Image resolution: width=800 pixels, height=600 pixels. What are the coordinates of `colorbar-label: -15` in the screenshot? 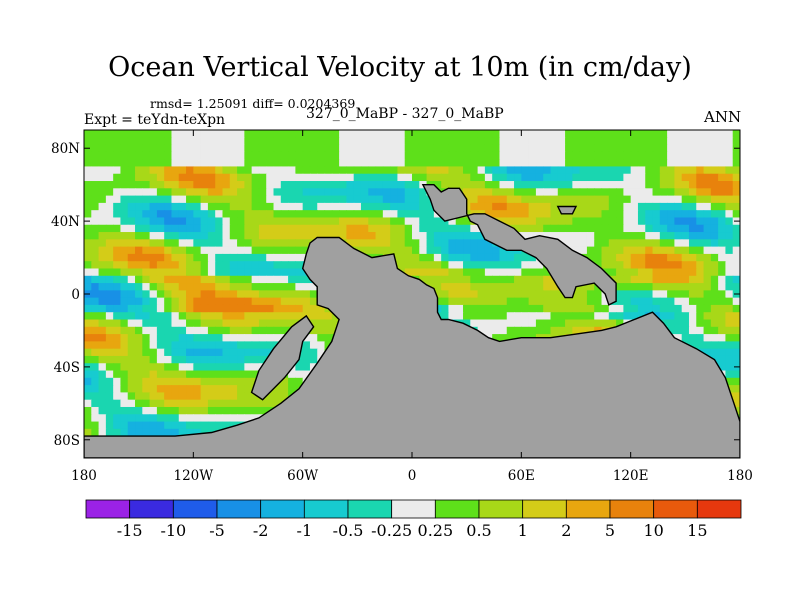 It's located at (130, 530).